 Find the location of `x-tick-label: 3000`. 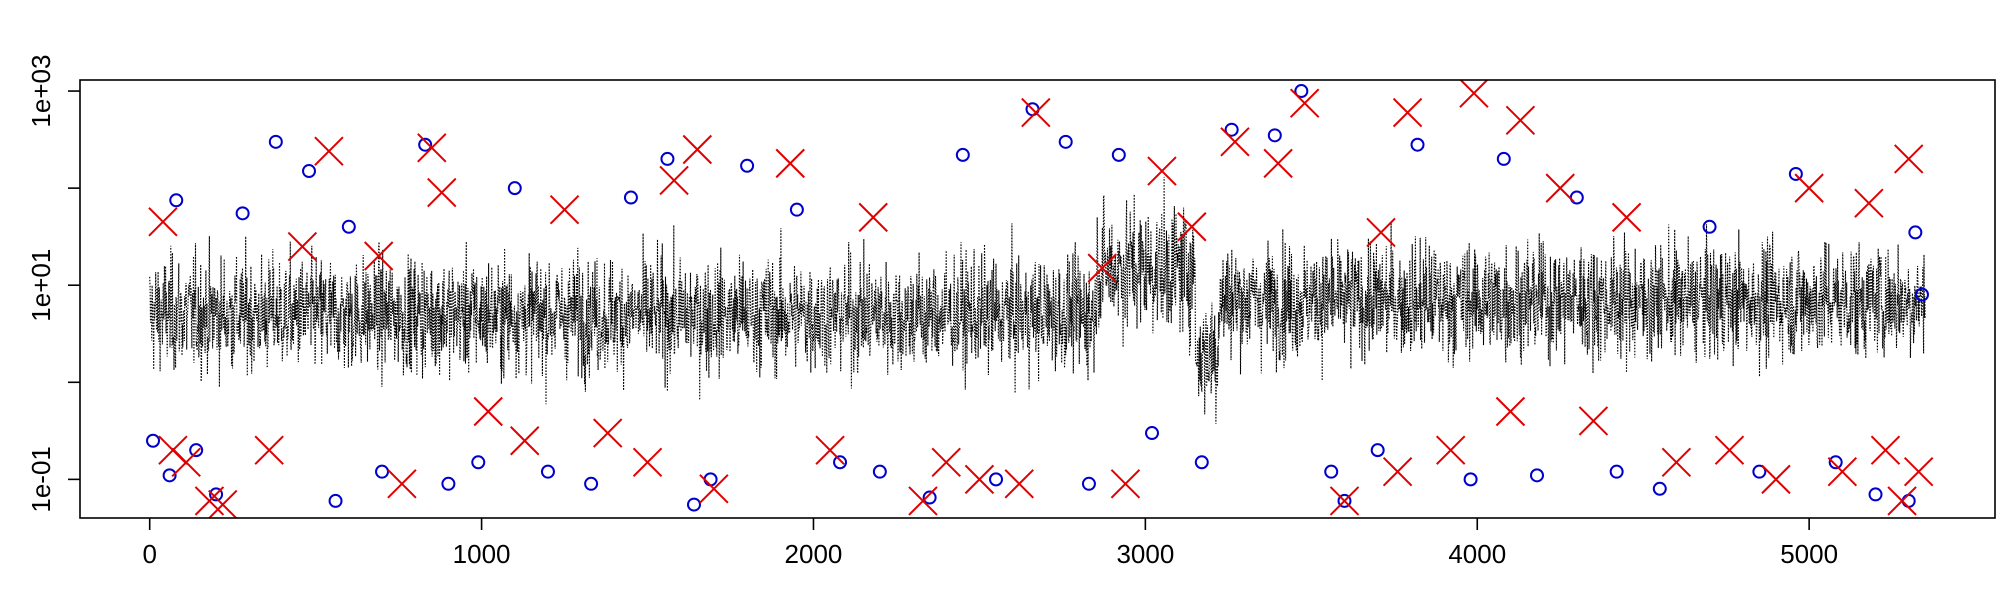

x-tick-label: 3000 is located at coordinates (1145, 554).